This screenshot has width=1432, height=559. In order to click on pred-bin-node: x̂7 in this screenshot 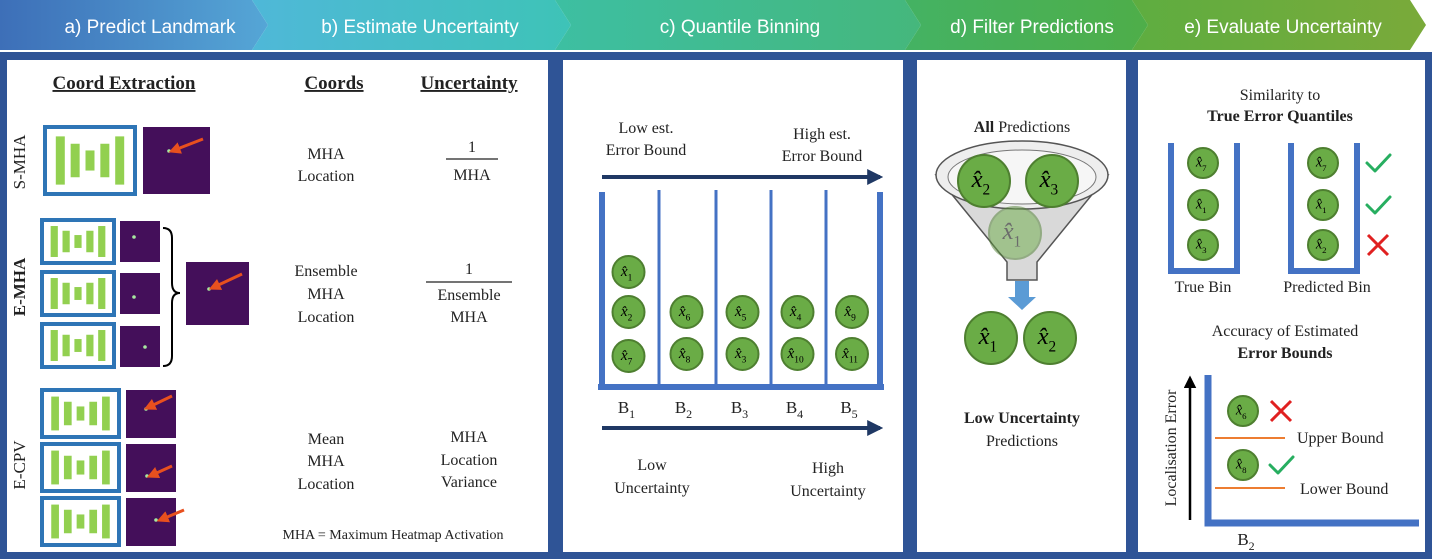, I will do `click(1323, 163)`.